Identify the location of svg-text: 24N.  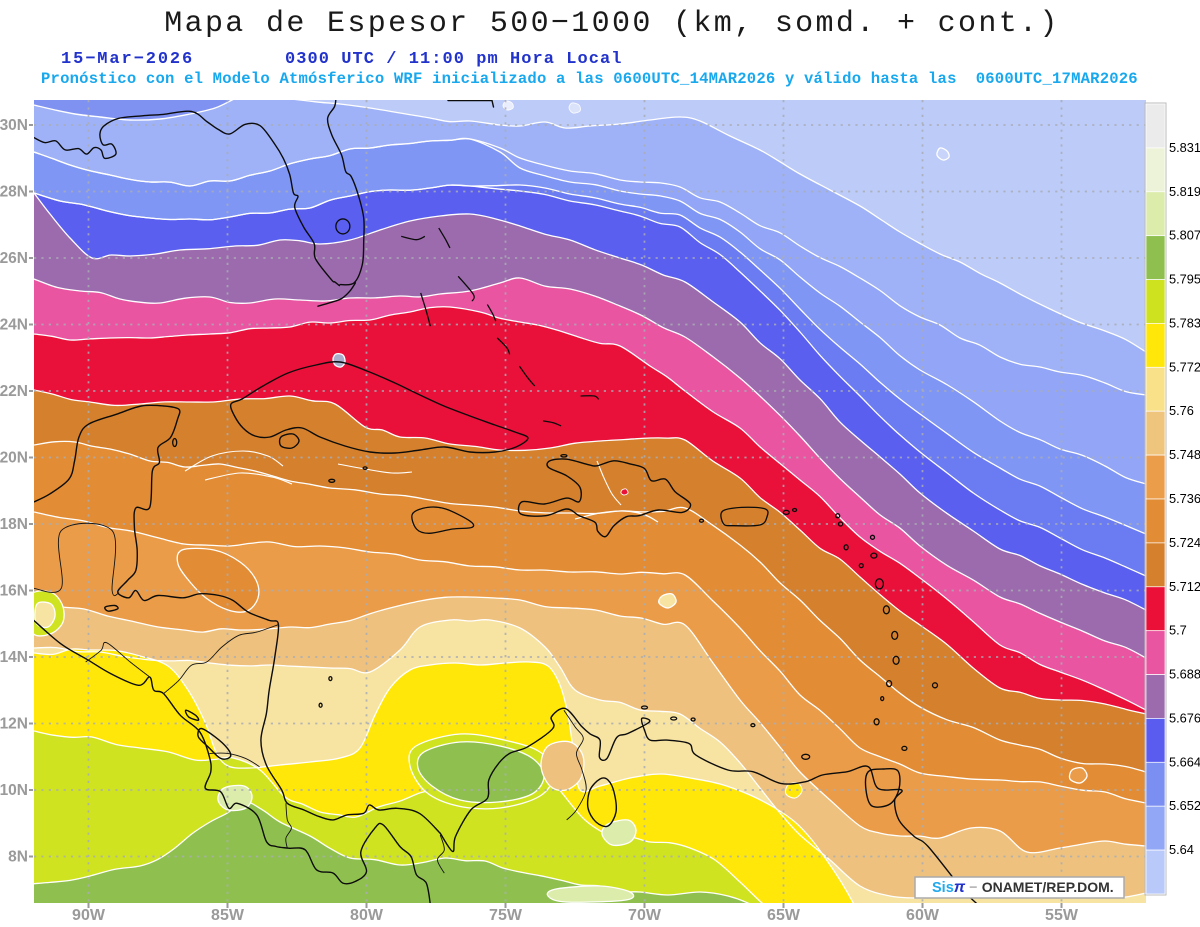
(14, 325).